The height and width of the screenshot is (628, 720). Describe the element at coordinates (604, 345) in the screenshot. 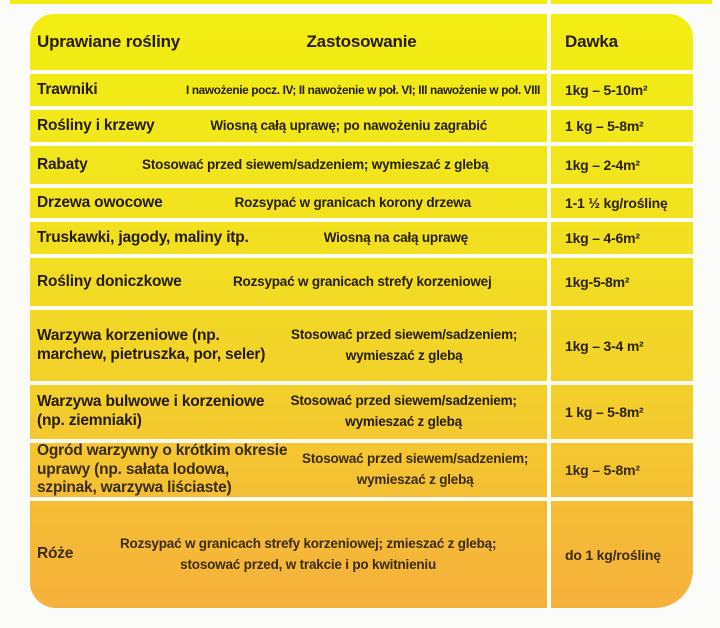

I see `dose-cell: 1kg – 3-4 m²` at that location.